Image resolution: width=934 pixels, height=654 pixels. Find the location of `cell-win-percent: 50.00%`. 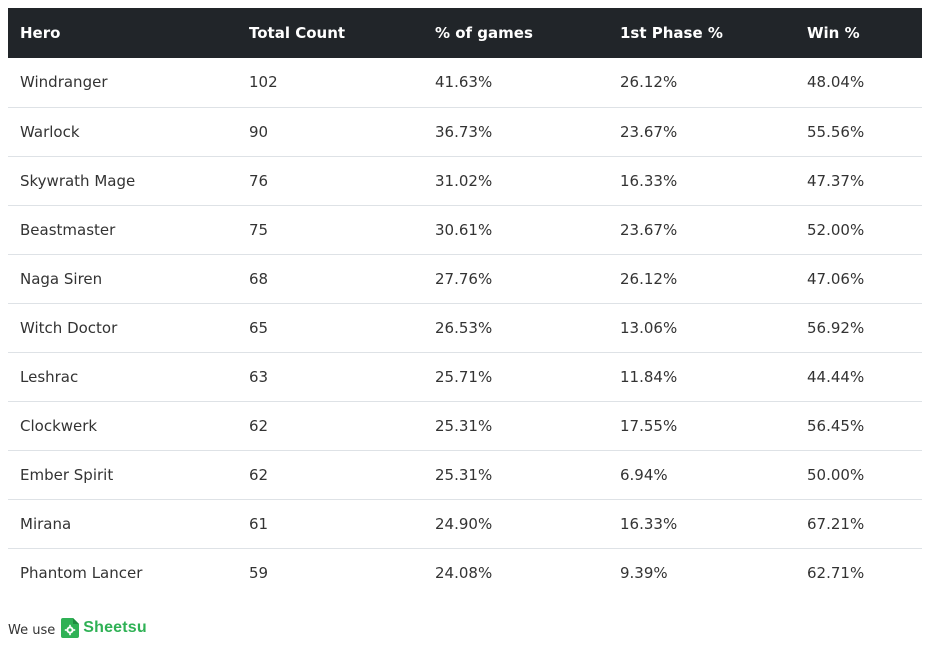

cell-win-percent: 50.00% is located at coordinates (836, 474).